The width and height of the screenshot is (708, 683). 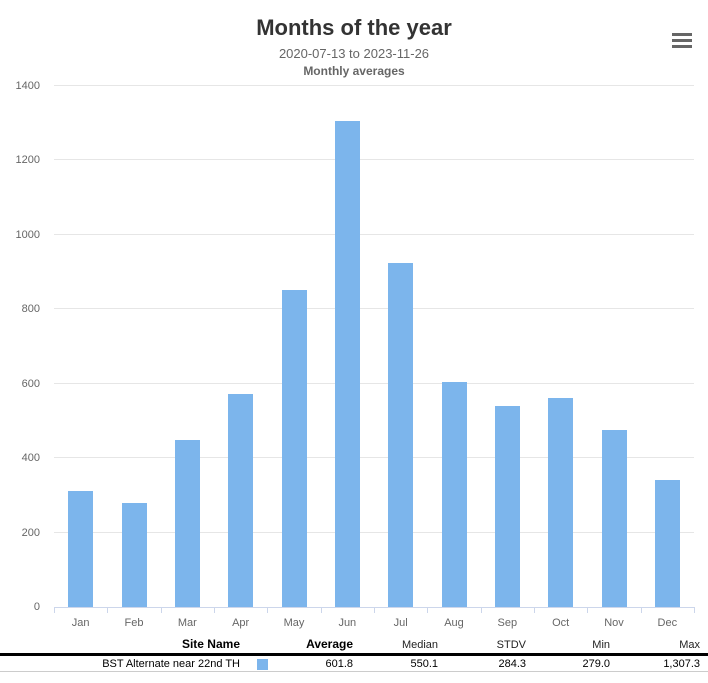 What do you see at coordinates (187, 523) in the screenshot?
I see `bar-mar` at bounding box center [187, 523].